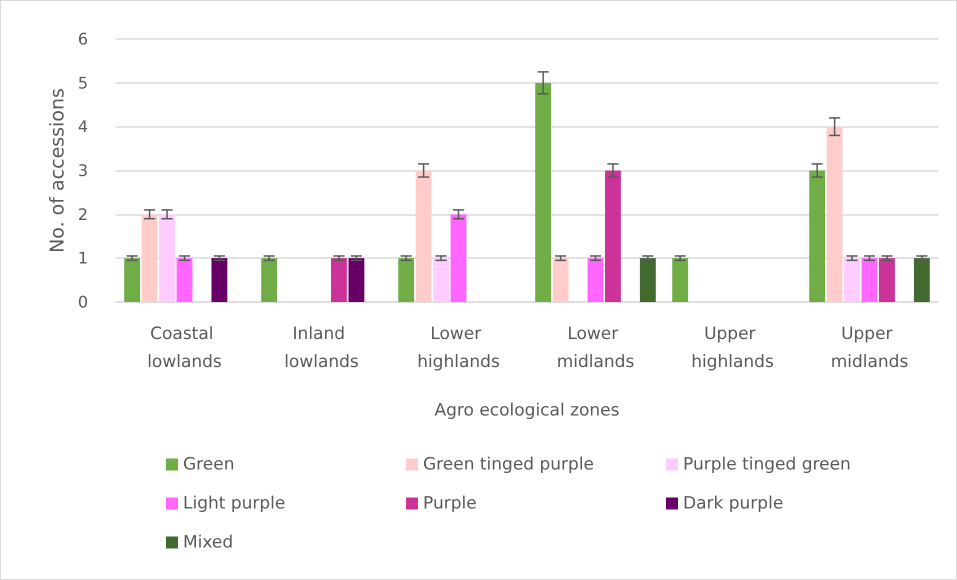  What do you see at coordinates (83, 258) in the screenshot?
I see `y-tick-label: 1` at bounding box center [83, 258].